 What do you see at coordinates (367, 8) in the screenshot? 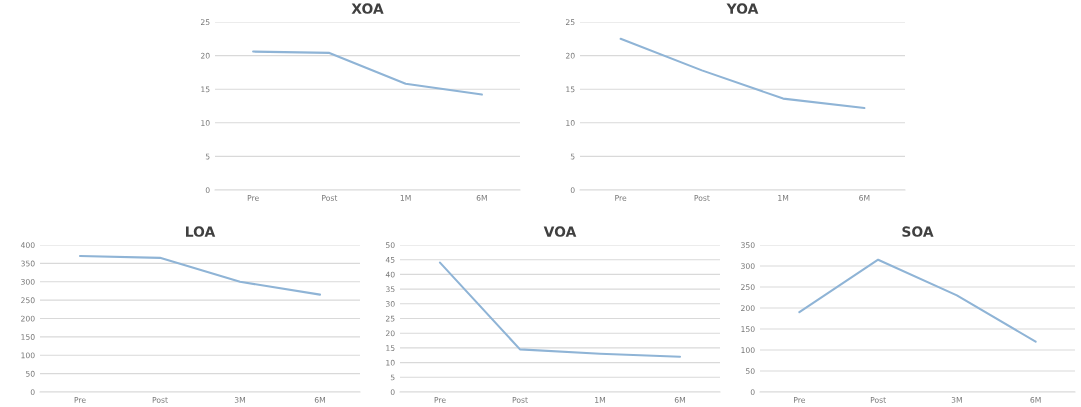
I see `chart-title: XOA` at bounding box center [367, 8].